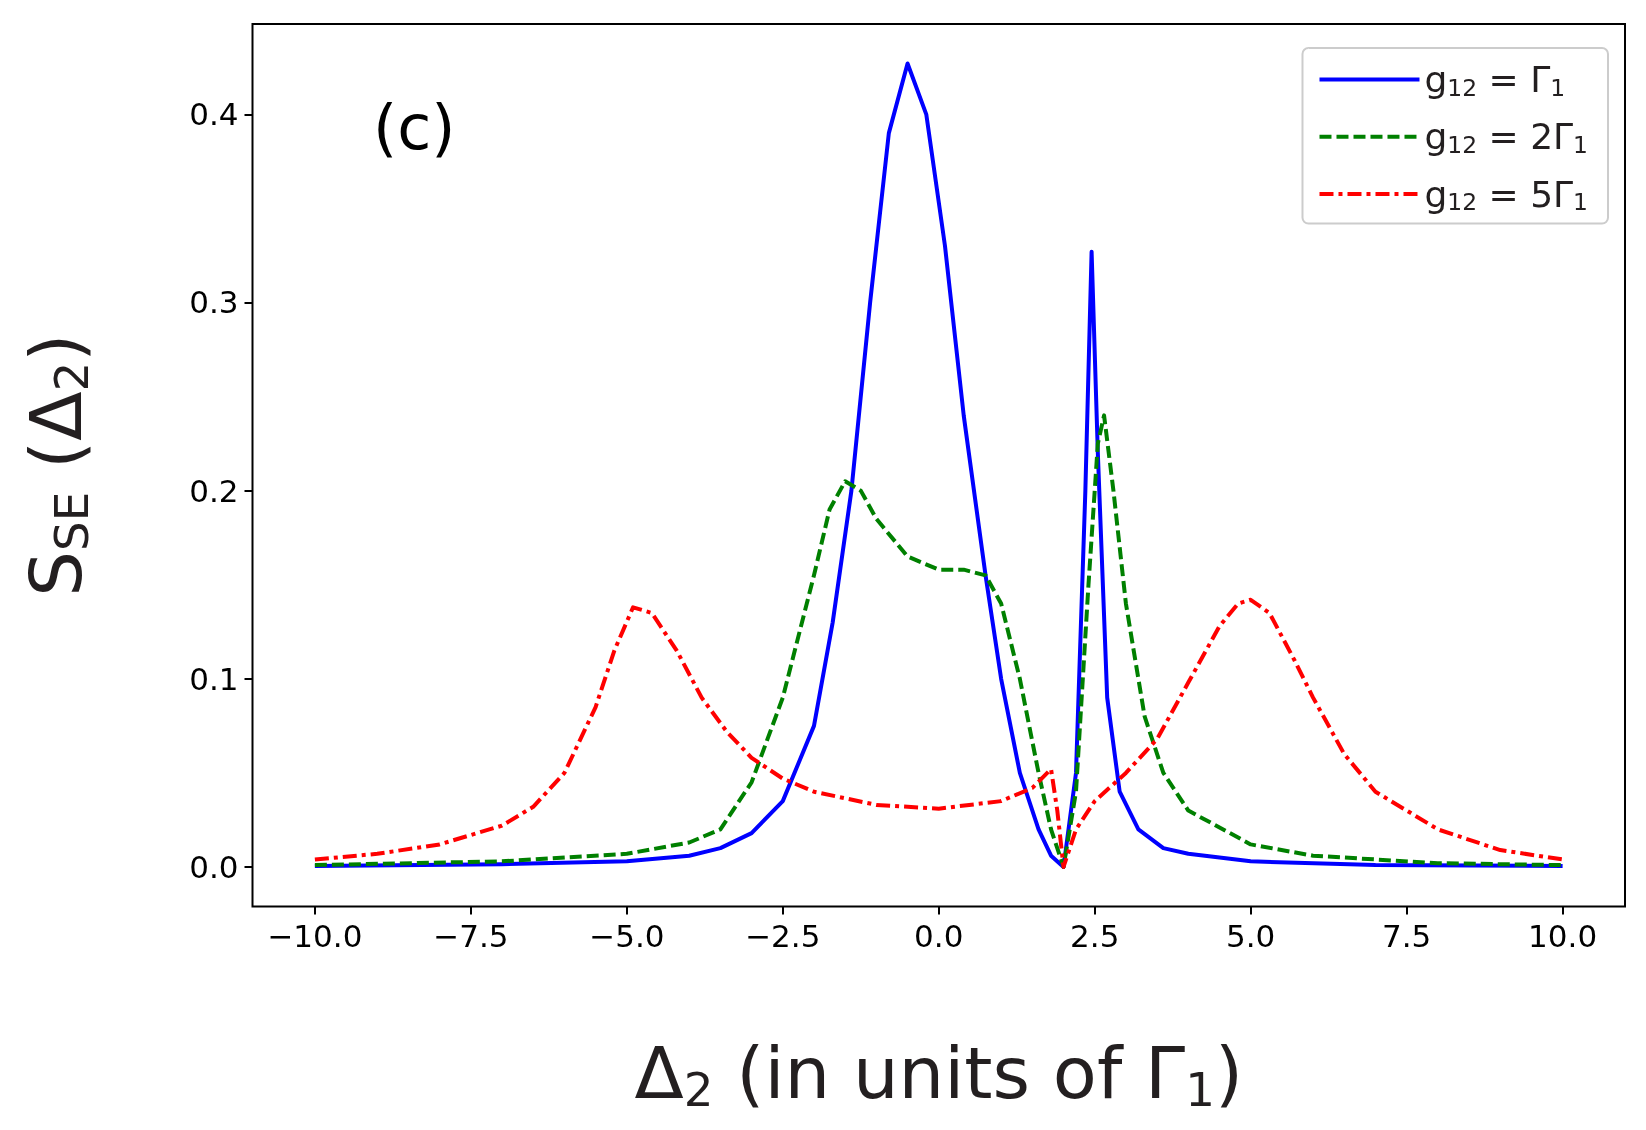  I want to click on x-tick-label: 2.5, so click(1095, 936).